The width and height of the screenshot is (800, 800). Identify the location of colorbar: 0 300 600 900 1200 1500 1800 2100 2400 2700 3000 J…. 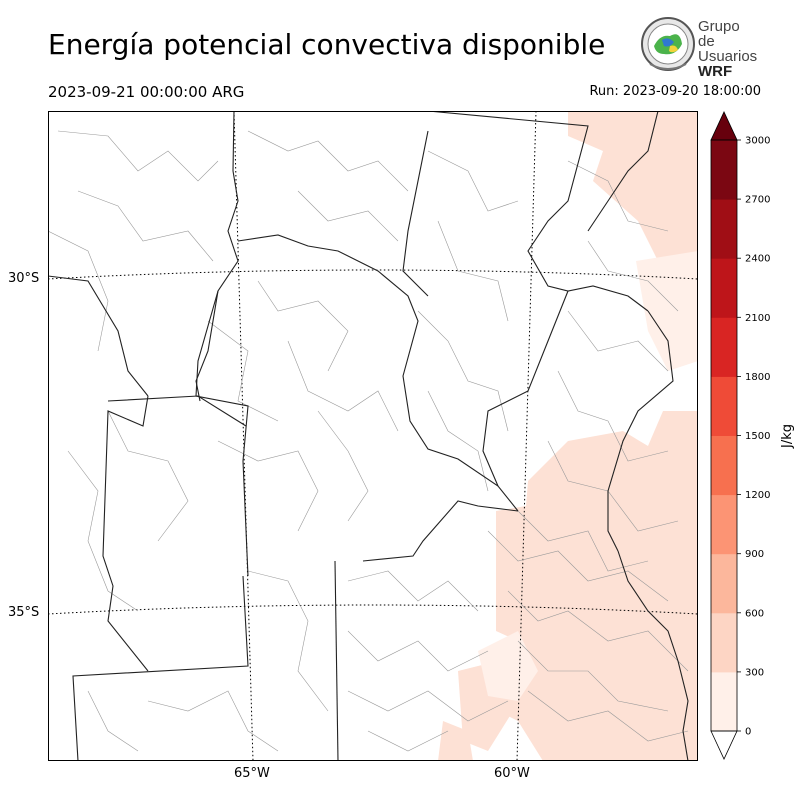
(752, 435).